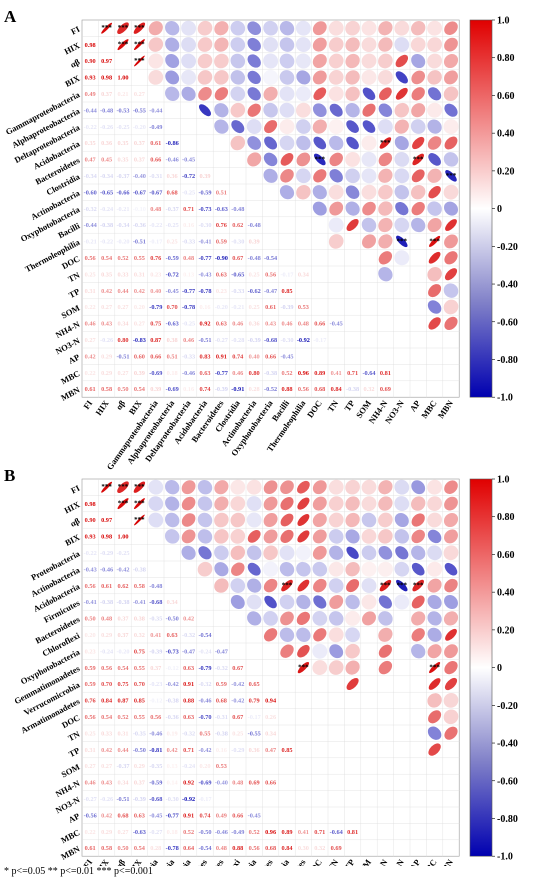 The height and width of the screenshot is (886, 550). Describe the element at coordinates (270, 717) in the screenshot. I see `coefficient-label: 0.26` at that location.